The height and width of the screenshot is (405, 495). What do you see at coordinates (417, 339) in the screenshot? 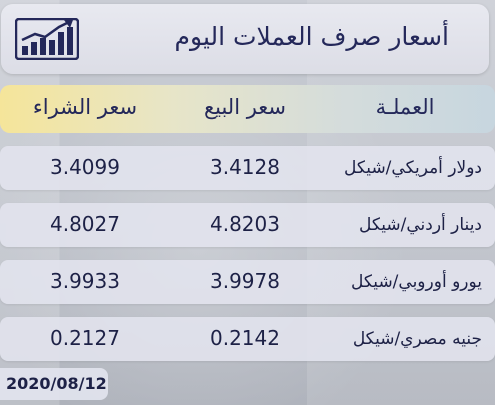
I see `currency-name: جنيه مصري/شيكل` at bounding box center [417, 339].